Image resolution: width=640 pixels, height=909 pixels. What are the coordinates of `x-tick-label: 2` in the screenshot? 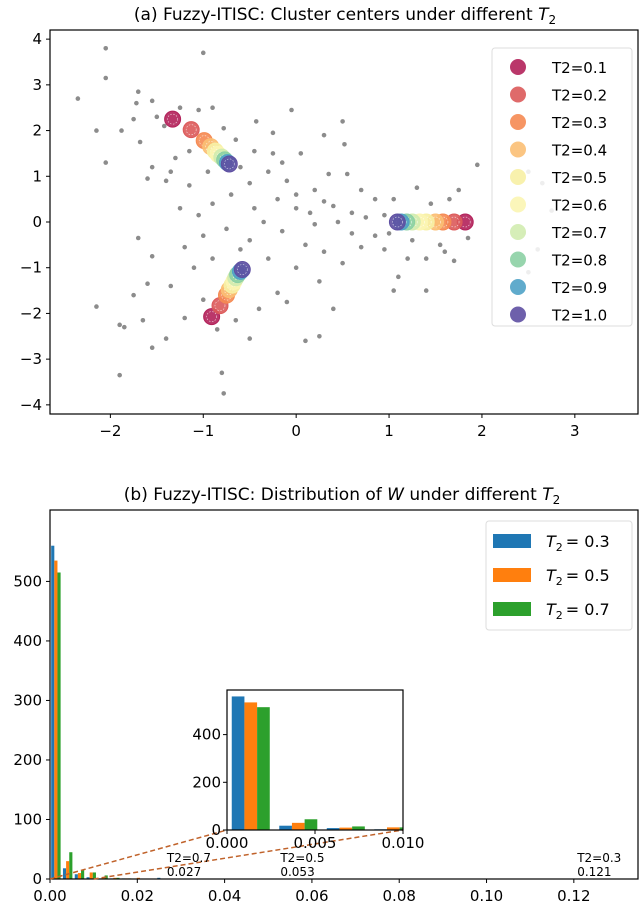 It's located at (482, 431).